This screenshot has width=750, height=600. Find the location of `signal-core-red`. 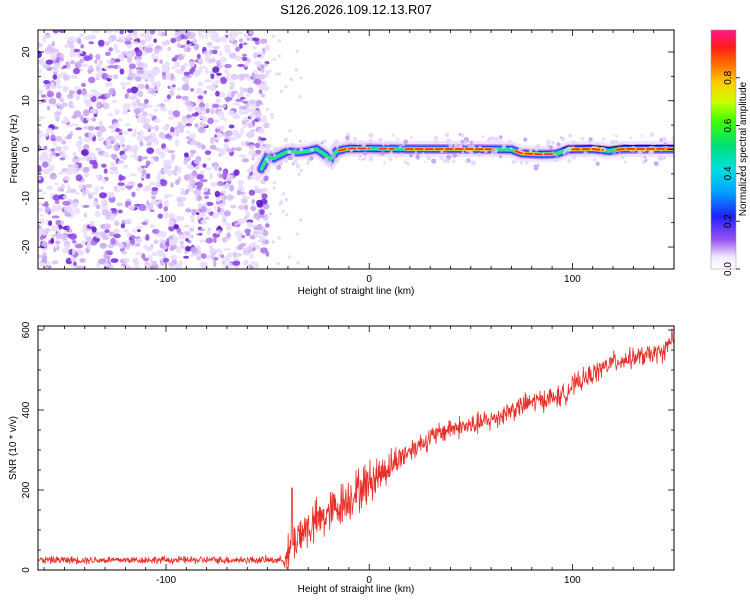

signal-core-red is located at coordinates (645, 149).